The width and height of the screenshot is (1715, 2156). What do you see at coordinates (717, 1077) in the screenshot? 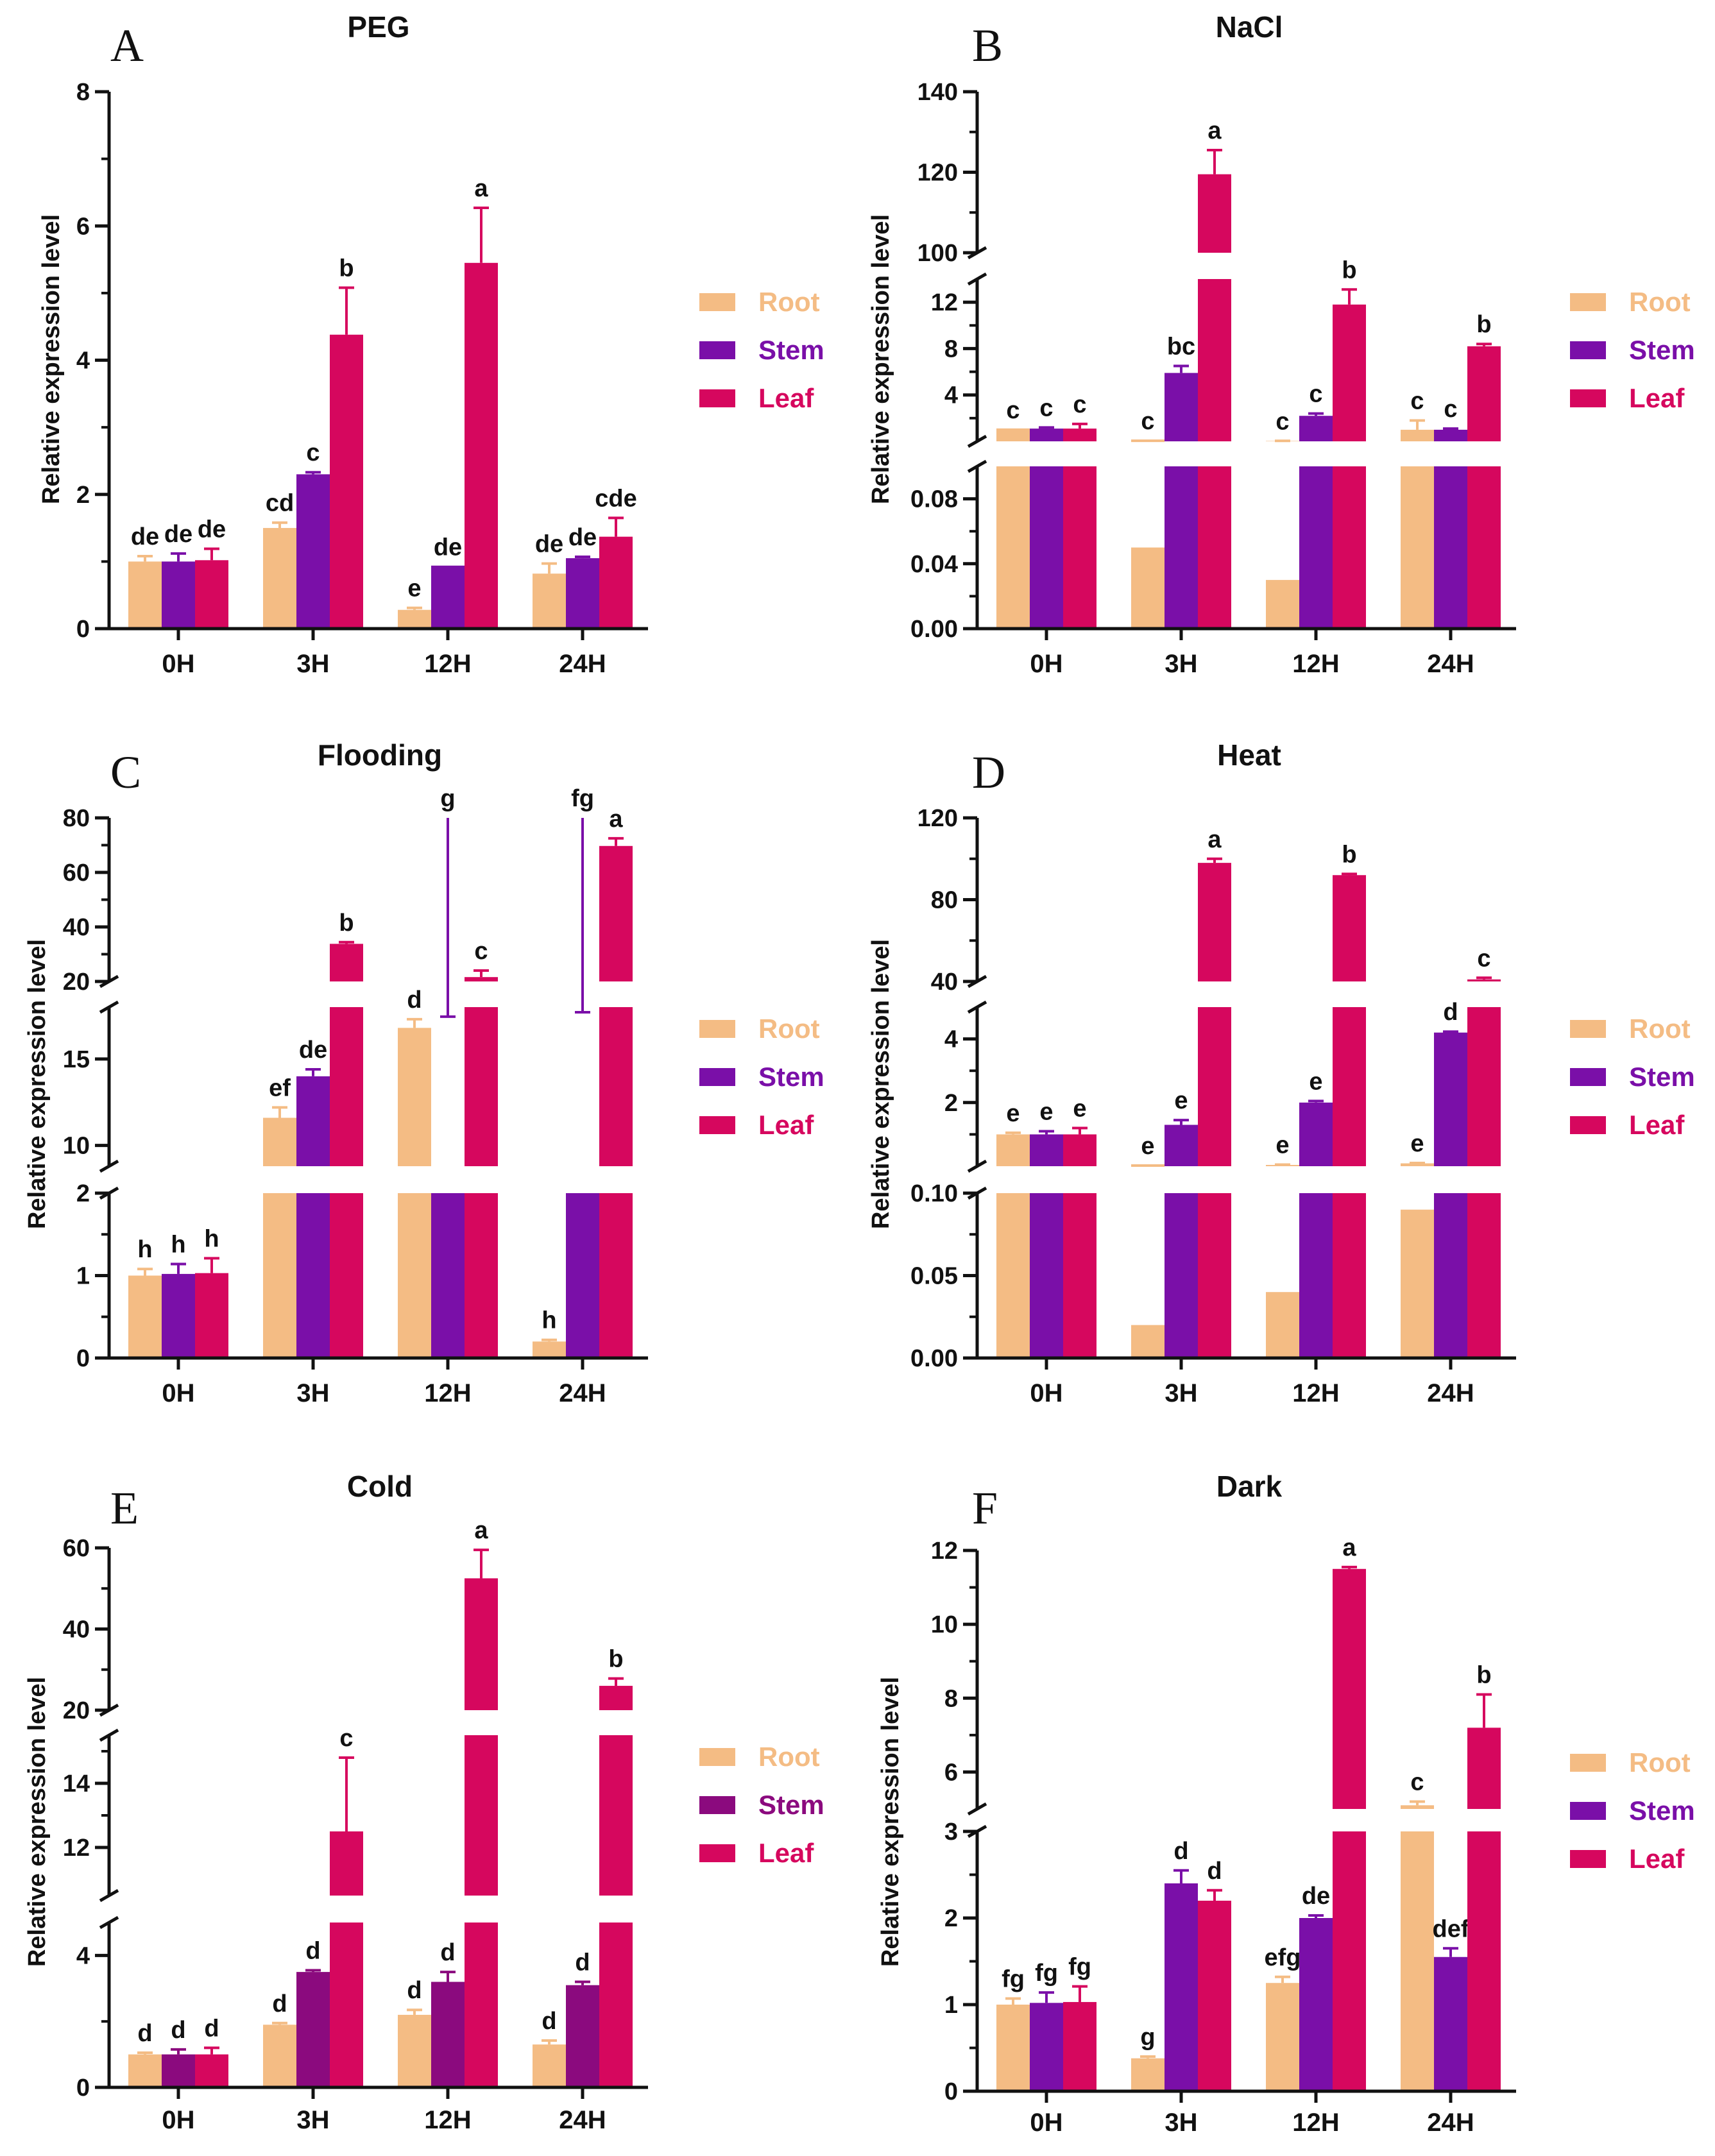
I see `legend-swatch-stem` at bounding box center [717, 1077].